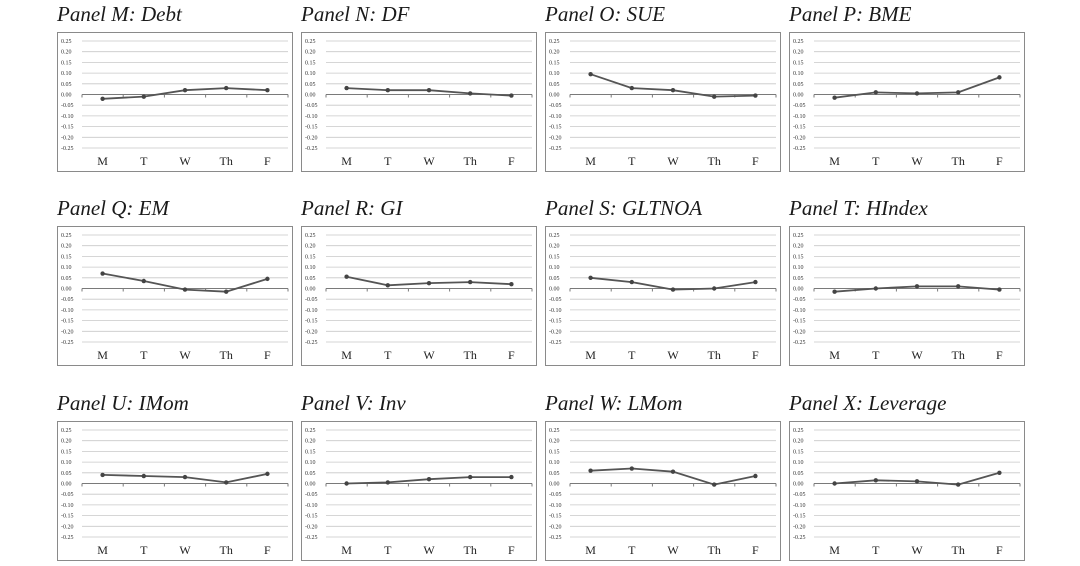 This screenshot has width=1080, height=566. What do you see at coordinates (123, 403) in the screenshot?
I see `chart-title: Panel U: IMom` at bounding box center [123, 403].